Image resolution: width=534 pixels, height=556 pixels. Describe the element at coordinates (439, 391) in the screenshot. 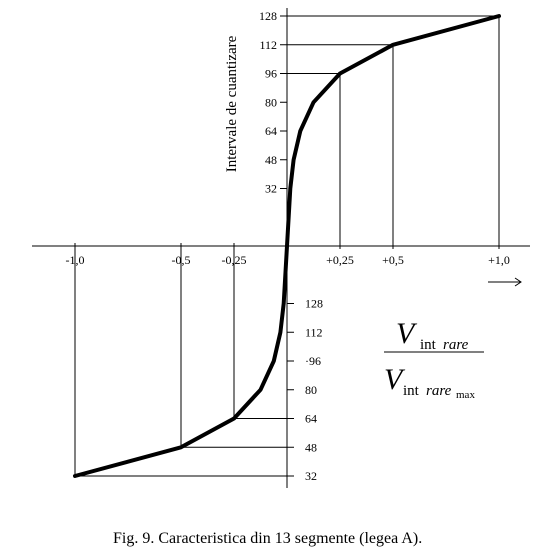

I see `formula-denominator-sub-italic: rare` at that location.